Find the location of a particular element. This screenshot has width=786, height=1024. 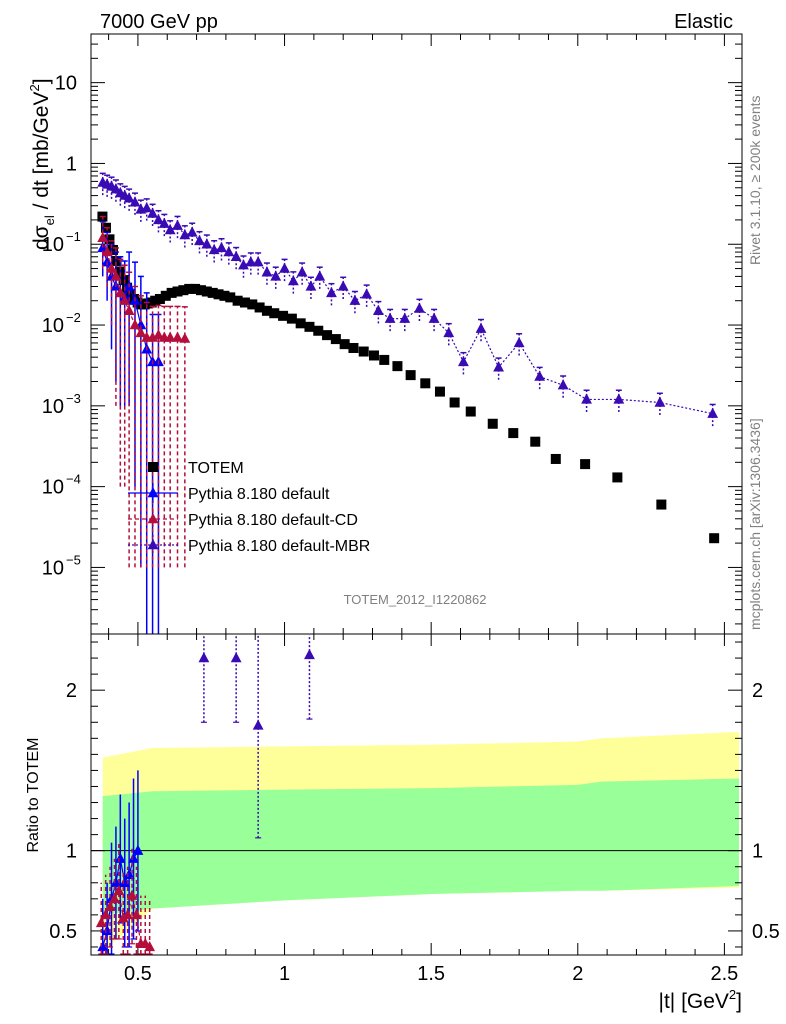

y-tick-label-exponent: −2 is located at coordinates (73, 317).